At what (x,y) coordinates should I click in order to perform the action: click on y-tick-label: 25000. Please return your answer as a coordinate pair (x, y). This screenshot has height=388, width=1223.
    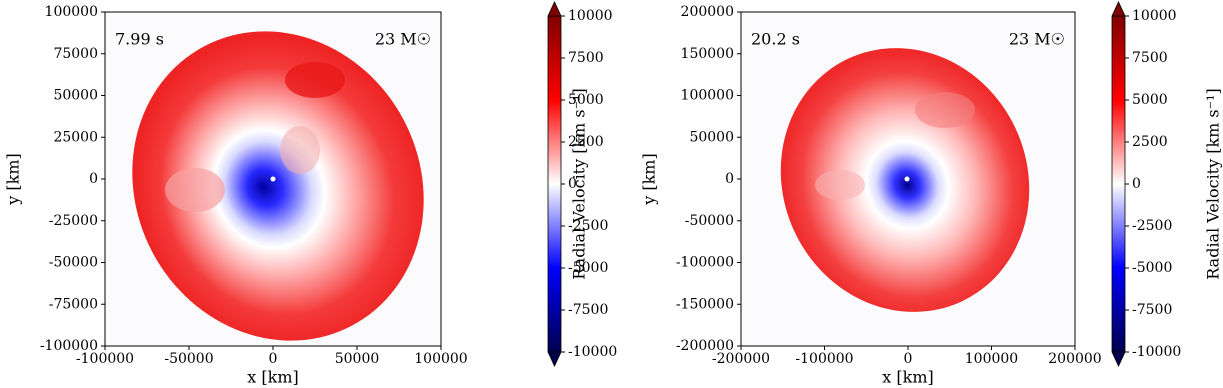
    Looking at the image, I should click on (75, 137).